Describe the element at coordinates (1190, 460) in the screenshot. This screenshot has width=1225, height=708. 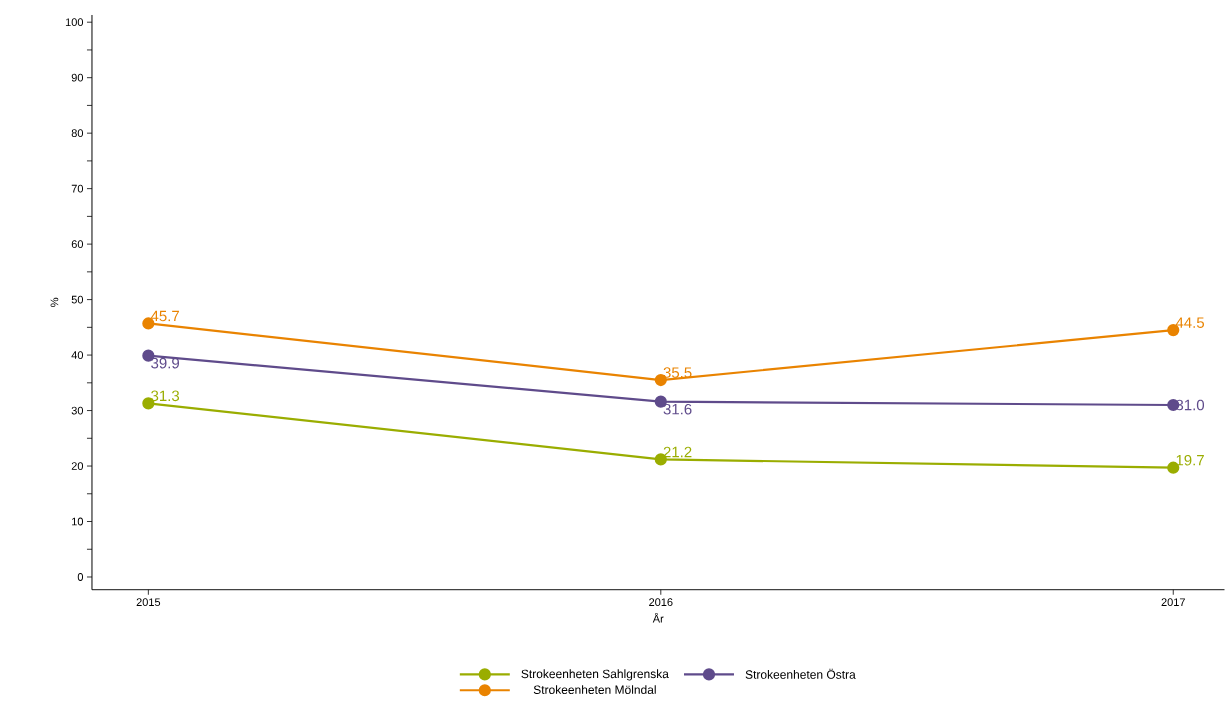
I see `data-label: 19.7` at that location.